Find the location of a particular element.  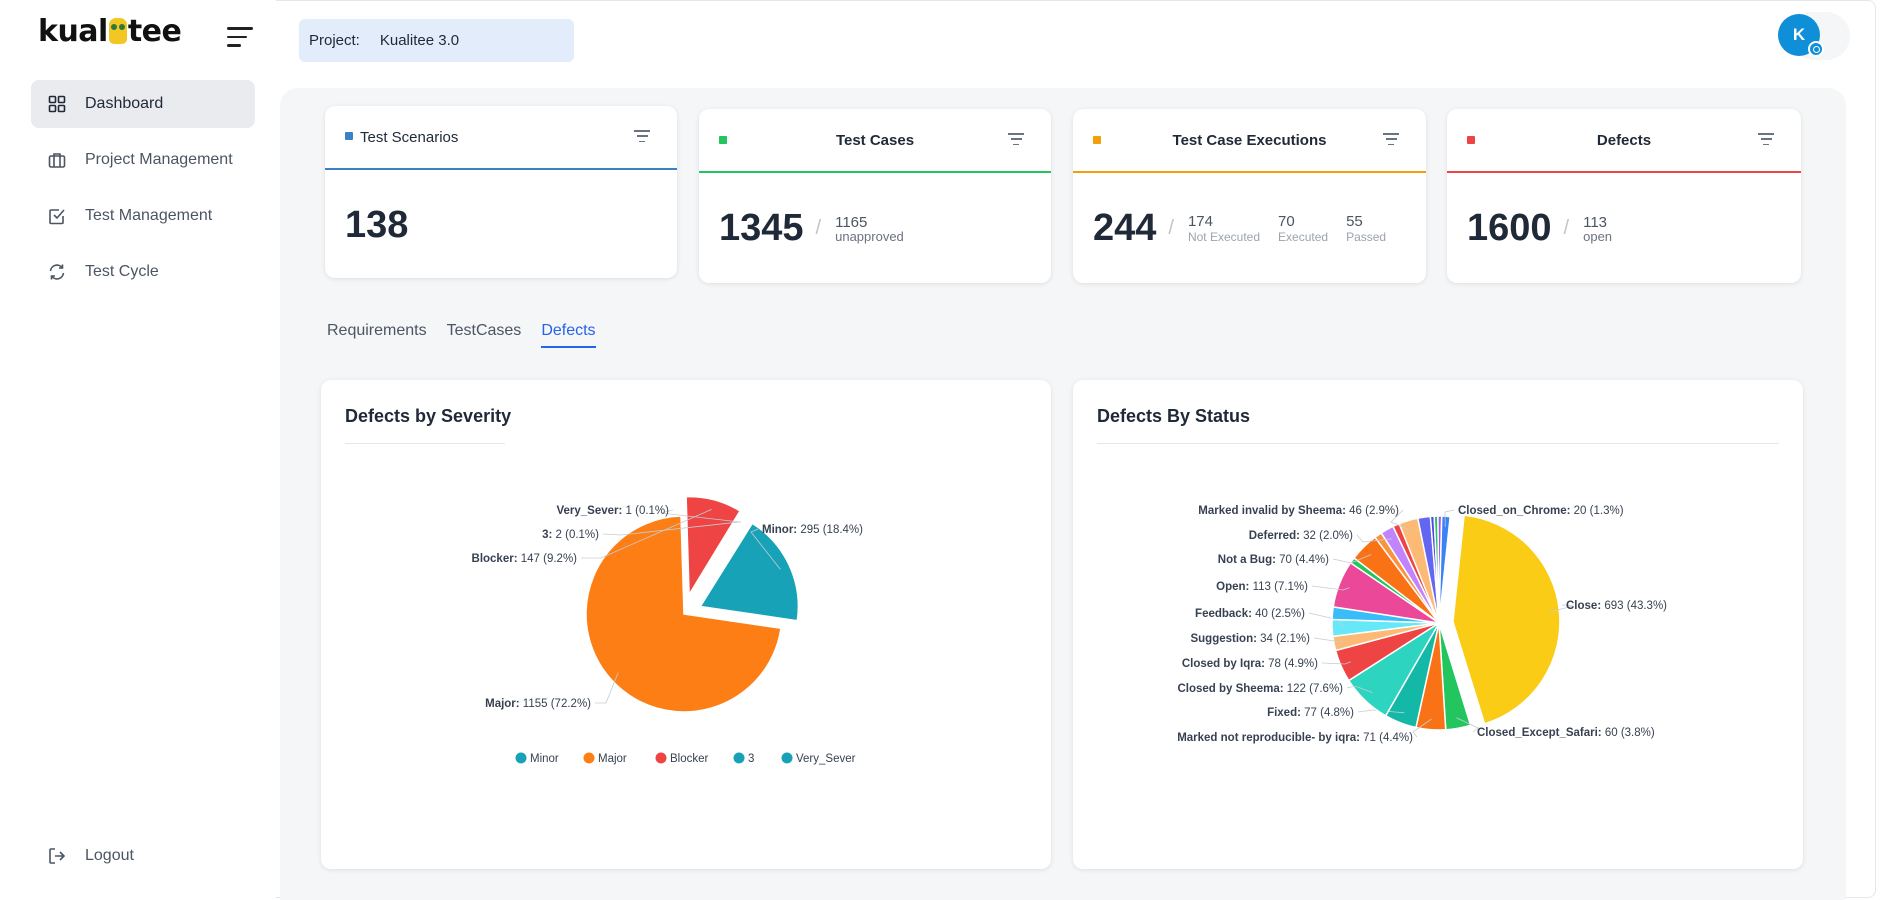

logout-button: Logout is located at coordinates (143, 856).